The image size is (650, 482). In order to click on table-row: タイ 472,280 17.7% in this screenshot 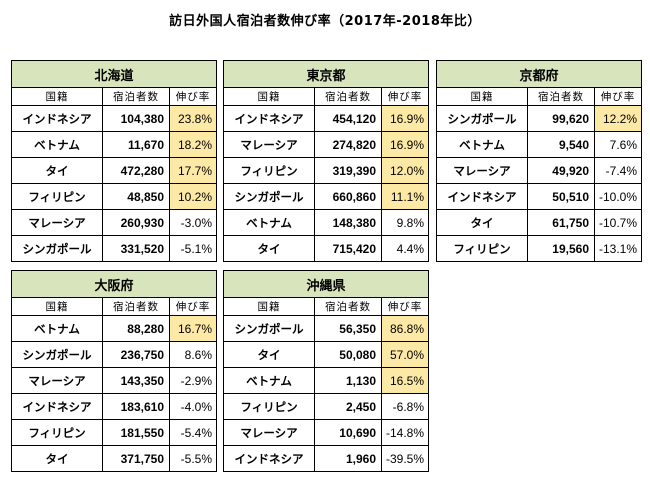, I will do `click(114, 170)`.